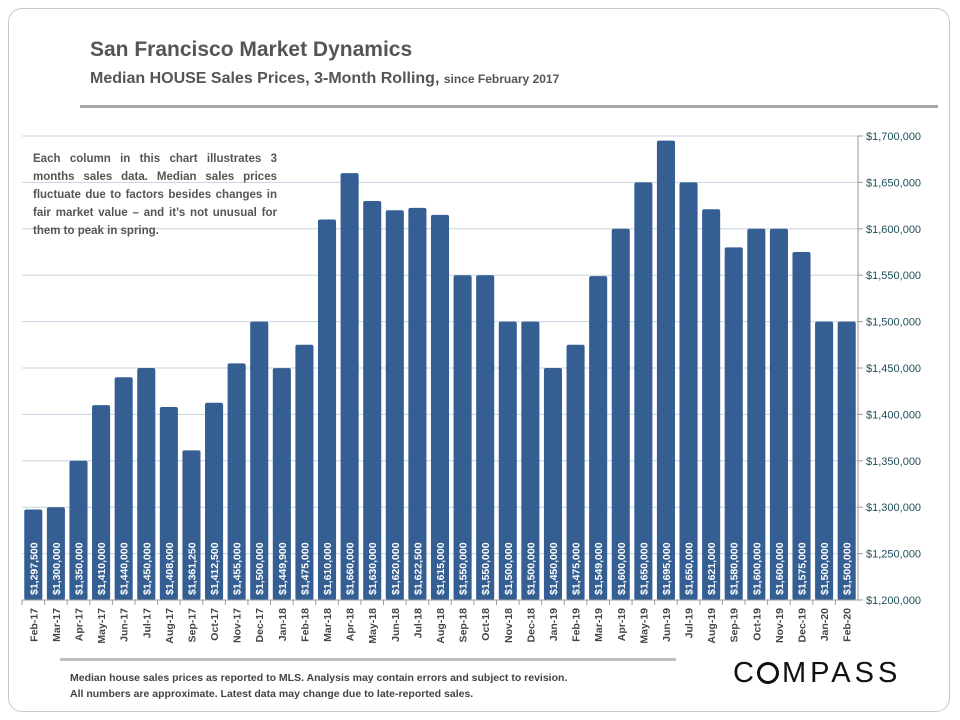  Describe the element at coordinates (102, 626) in the screenshot. I see `x-tick-label: May-17` at that location.